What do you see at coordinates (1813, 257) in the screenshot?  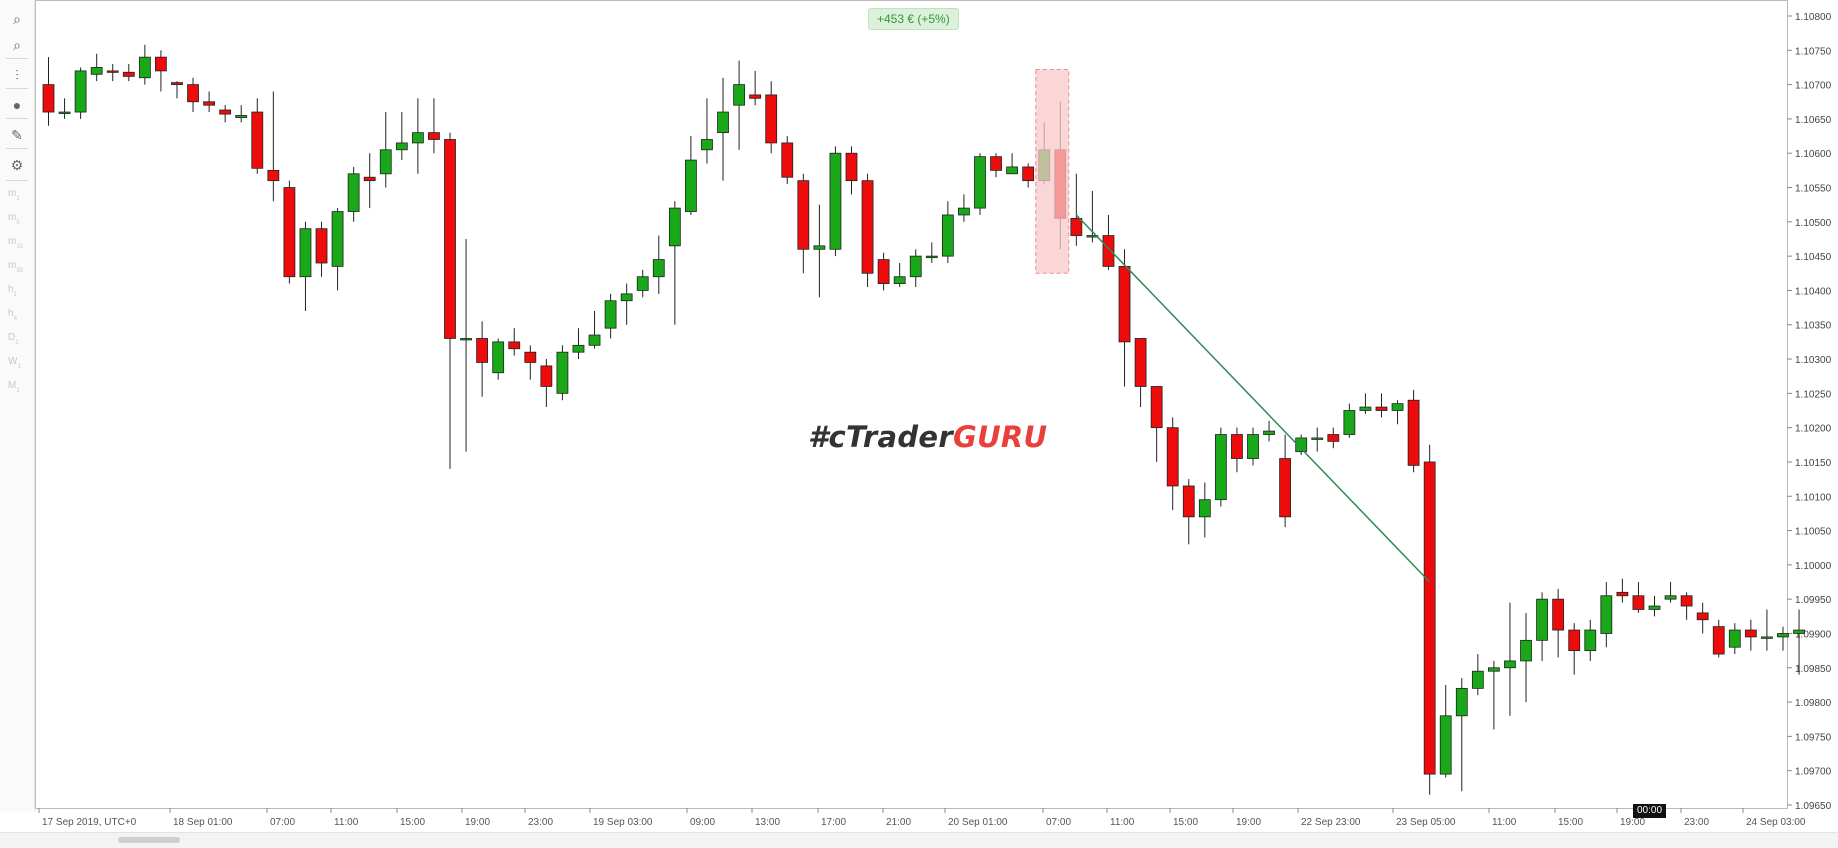 I see `y-tick-label: 1.10450` at bounding box center [1813, 257].